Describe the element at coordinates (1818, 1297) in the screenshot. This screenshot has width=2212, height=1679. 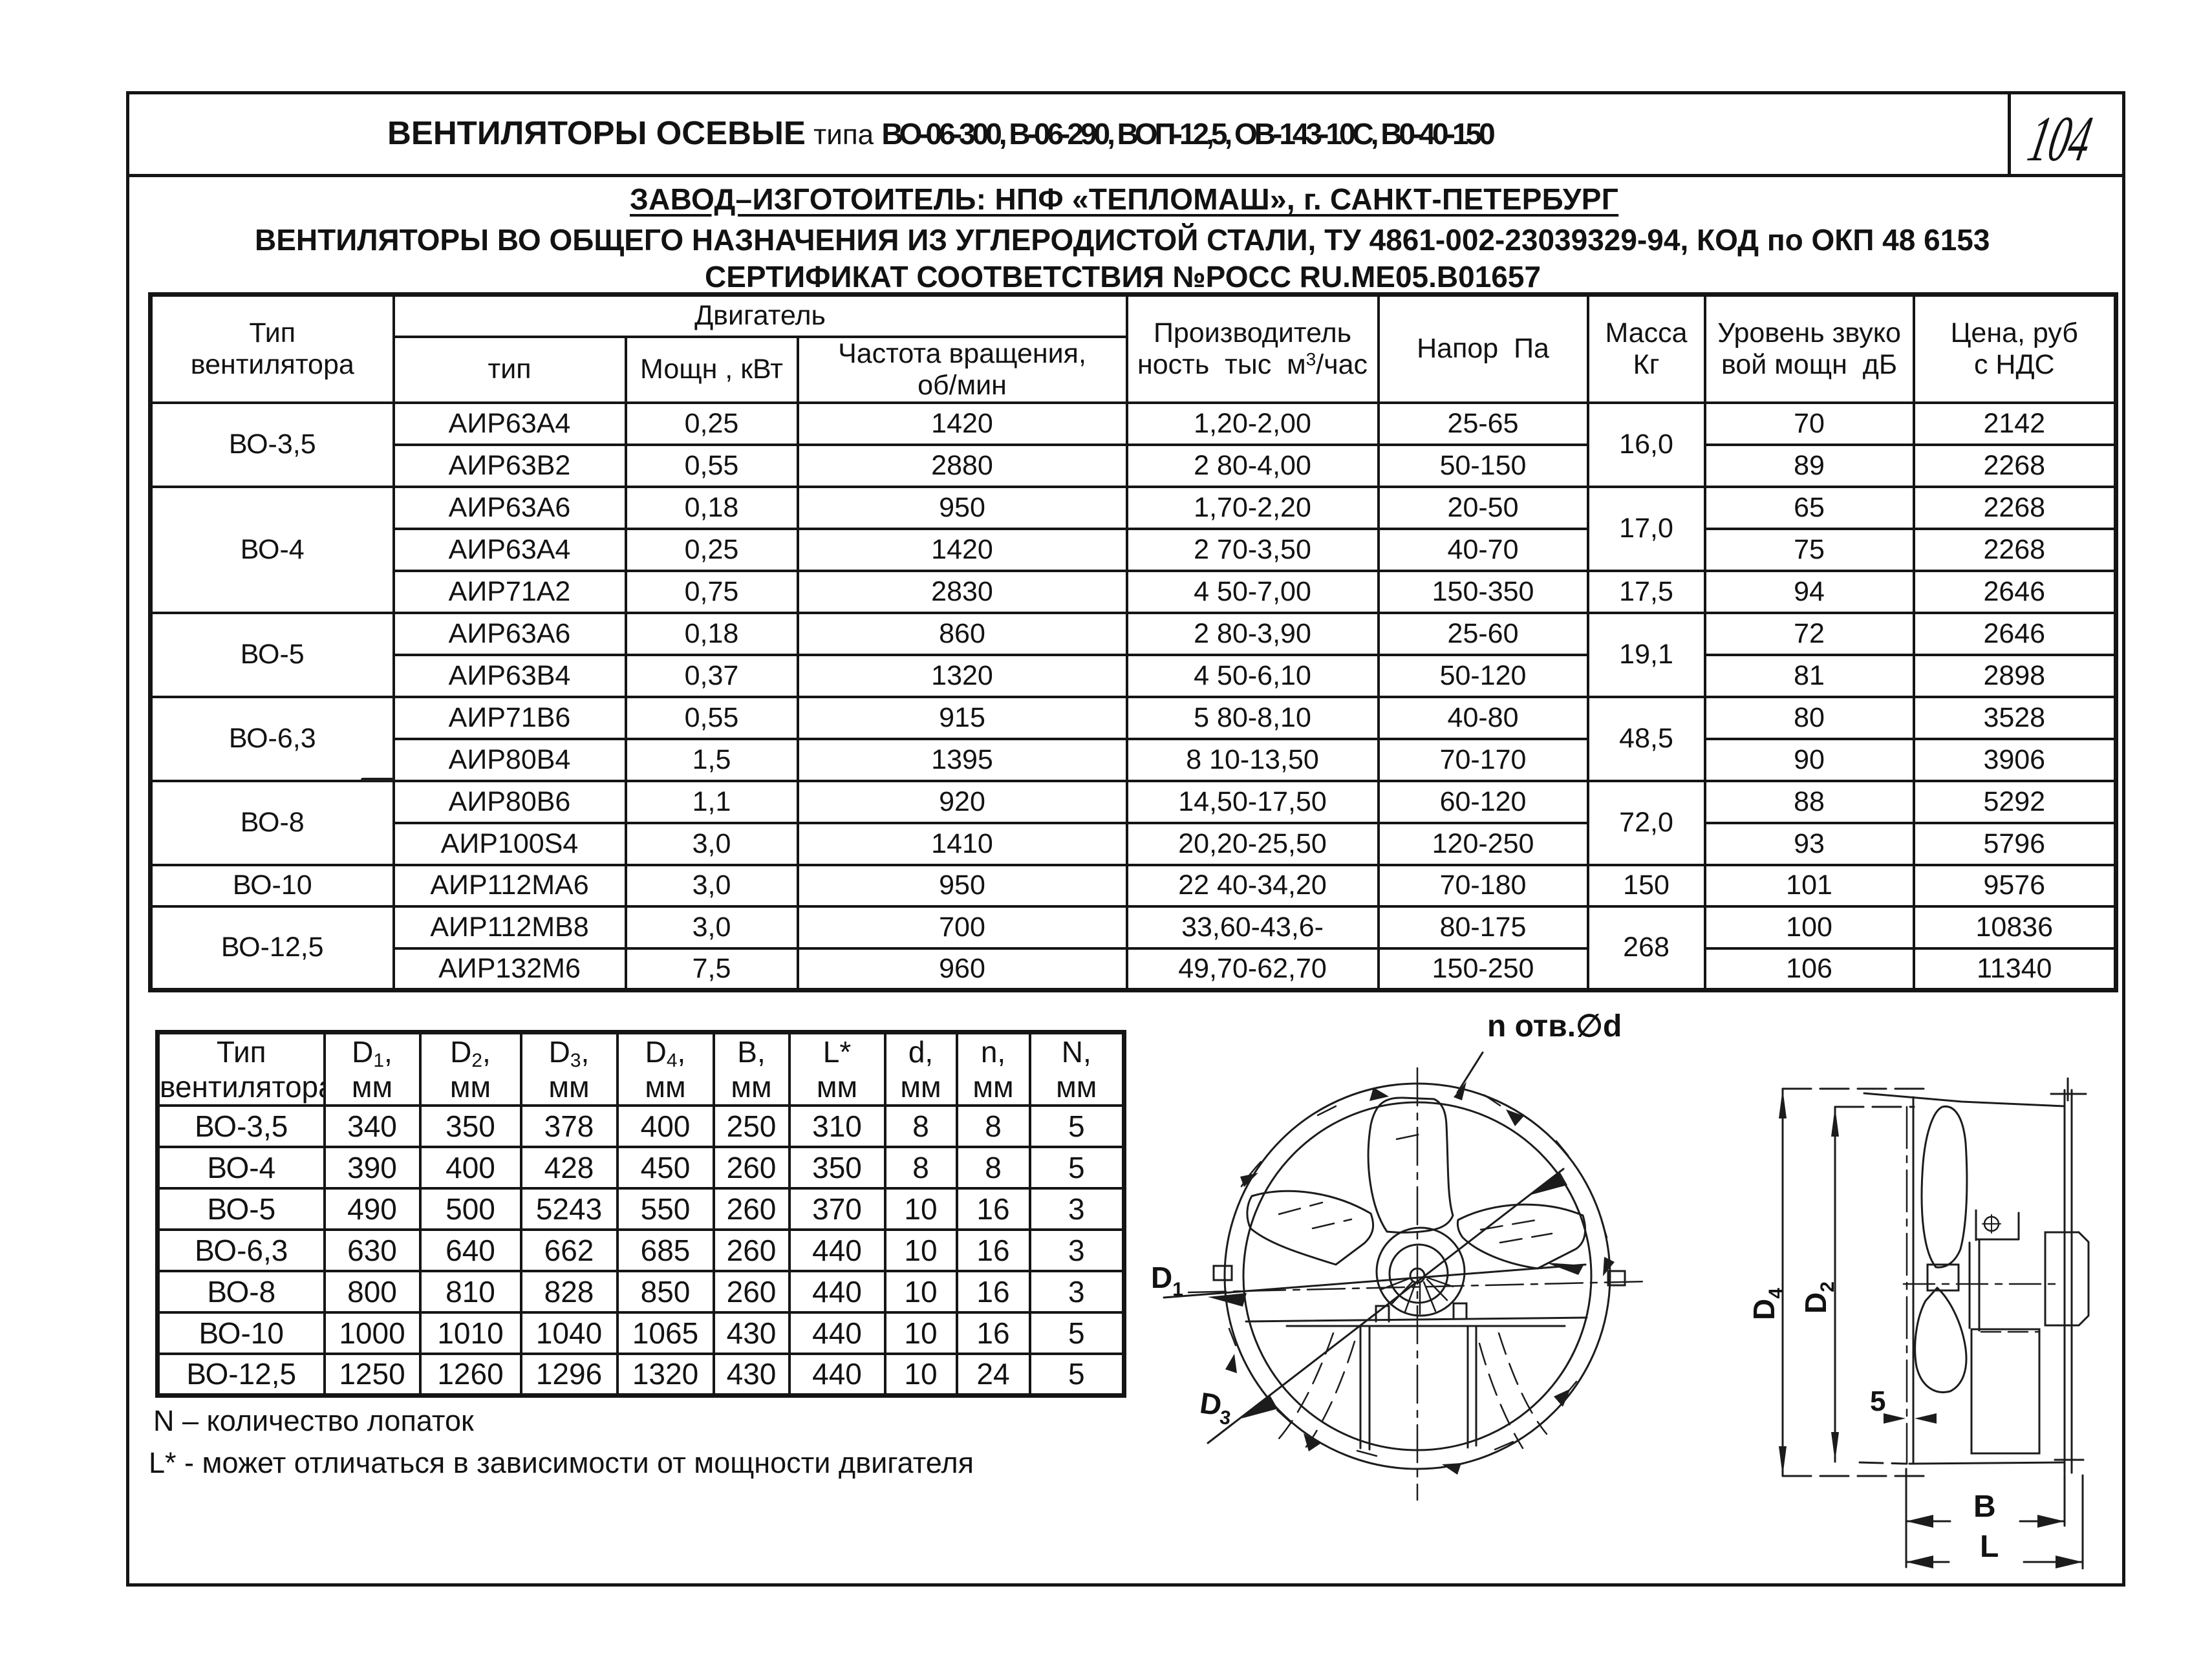
I see `svg-text: D2` at that location.